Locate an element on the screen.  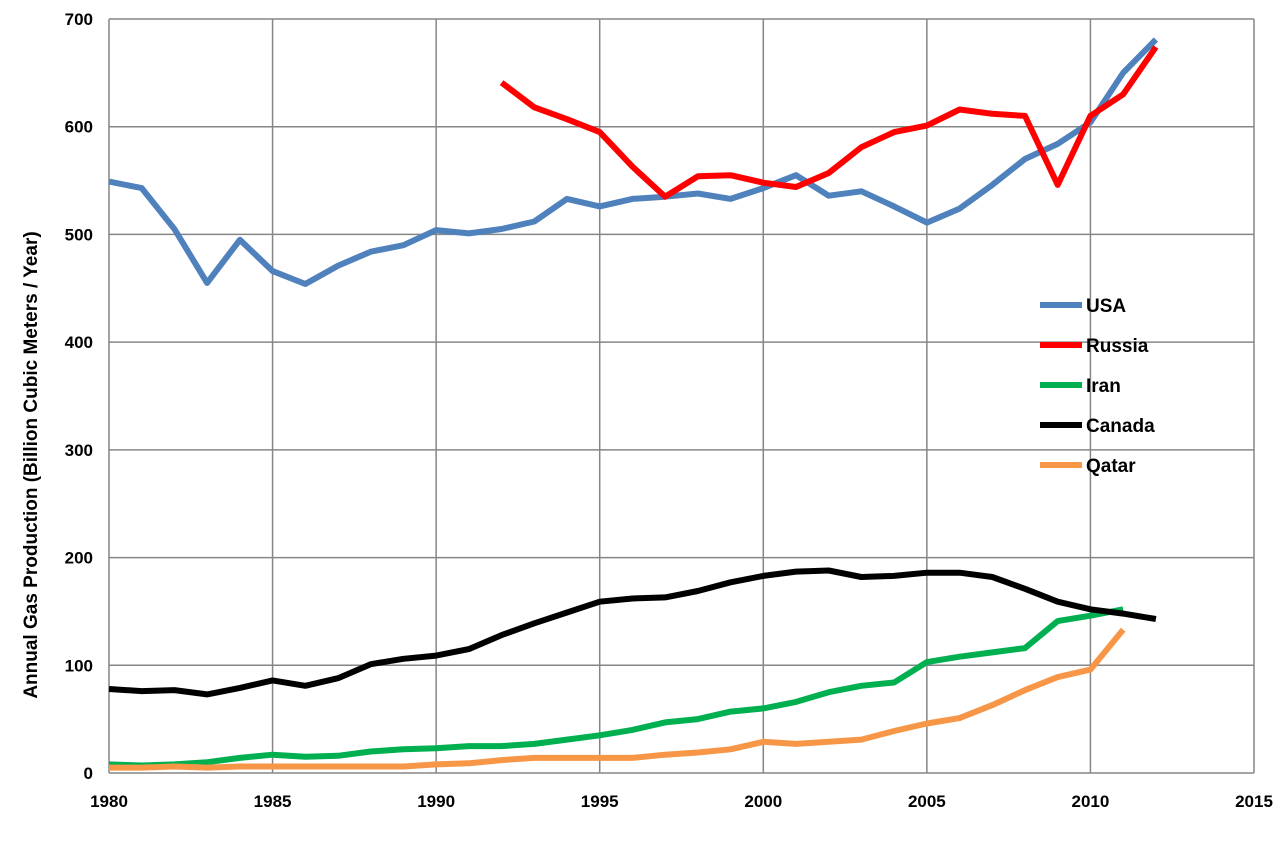
y-tick-label-0: 0 is located at coordinates (88, 773).